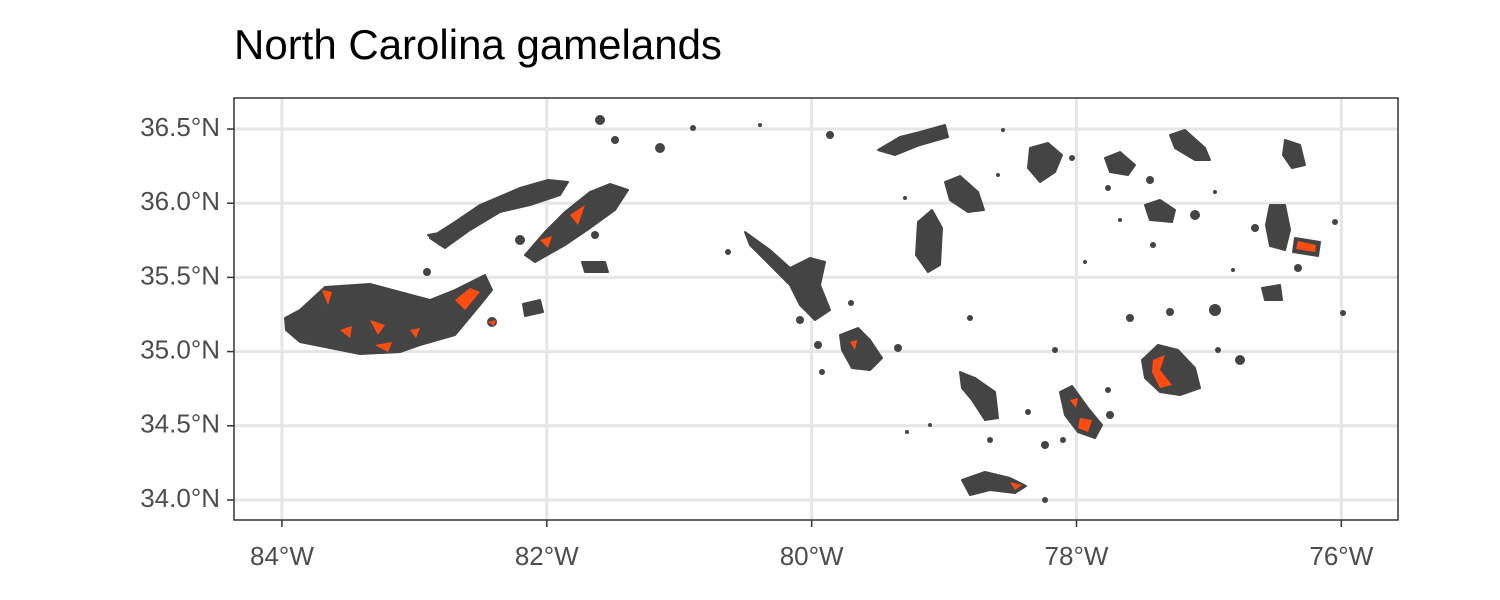  I want to click on y-tick-label: 35.5°N, so click(180, 275).